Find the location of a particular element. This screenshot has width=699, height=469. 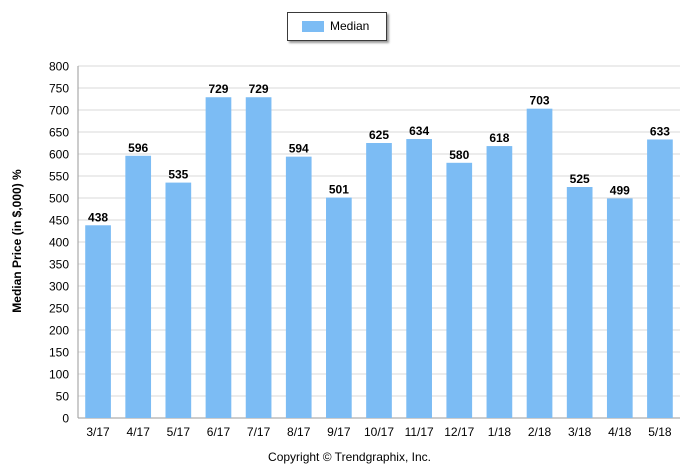

y-tick-label: 650 is located at coordinates (59, 133).